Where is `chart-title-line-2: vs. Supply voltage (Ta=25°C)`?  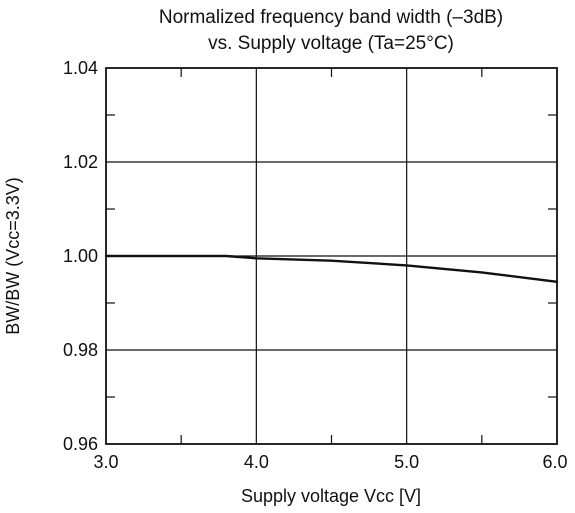 chart-title-line-2: vs. Supply voltage (Ta=25°C) is located at coordinates (331, 43).